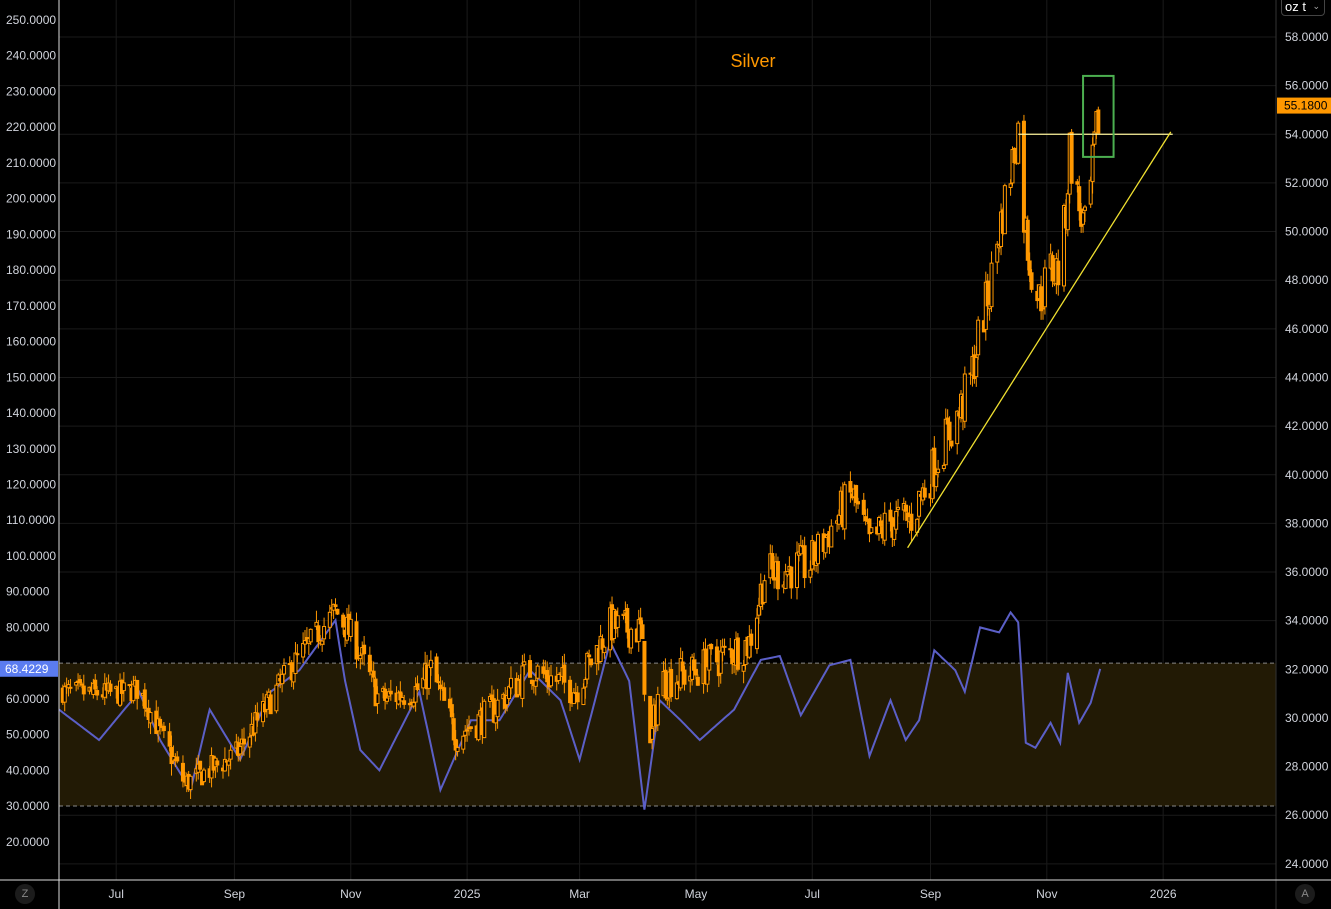  Describe the element at coordinates (467, 894) in the screenshot. I see `x-axis-tick: 2025` at that location.